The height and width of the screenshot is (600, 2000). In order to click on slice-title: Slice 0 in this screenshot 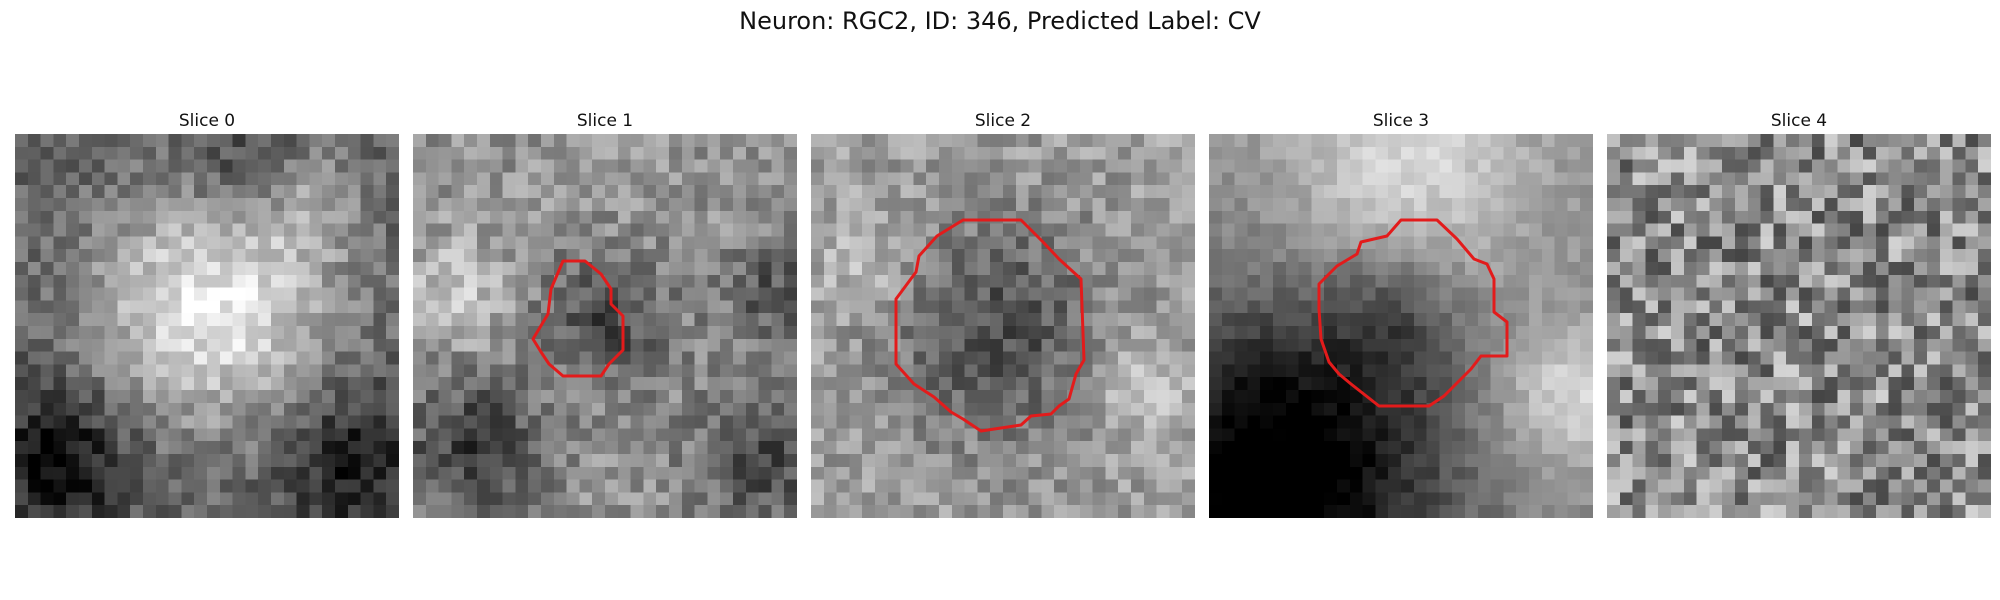, I will do `click(207, 121)`.